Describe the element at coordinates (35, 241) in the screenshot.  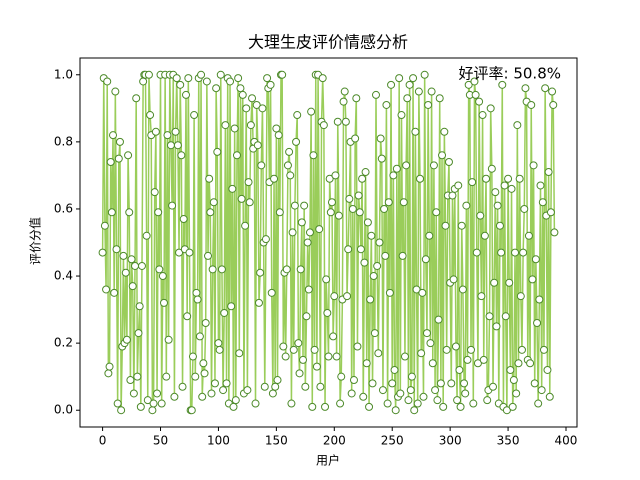
I see `y-axis-label: 评价分值` at that location.